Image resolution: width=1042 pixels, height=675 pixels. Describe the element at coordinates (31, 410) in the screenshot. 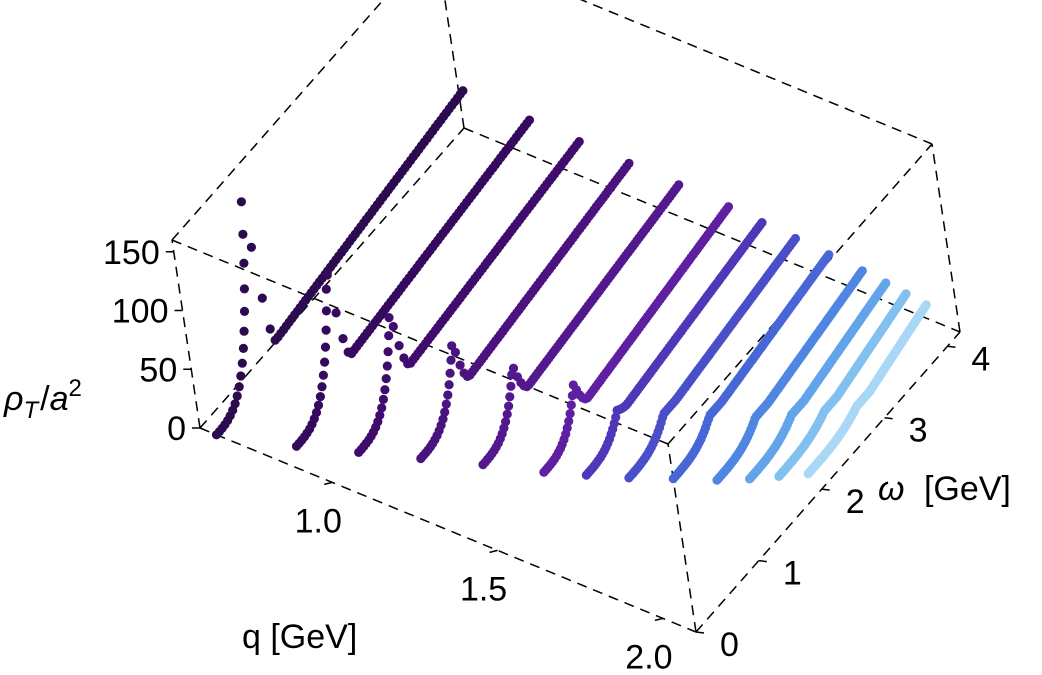

I see `z-label-subscript: T` at that location.